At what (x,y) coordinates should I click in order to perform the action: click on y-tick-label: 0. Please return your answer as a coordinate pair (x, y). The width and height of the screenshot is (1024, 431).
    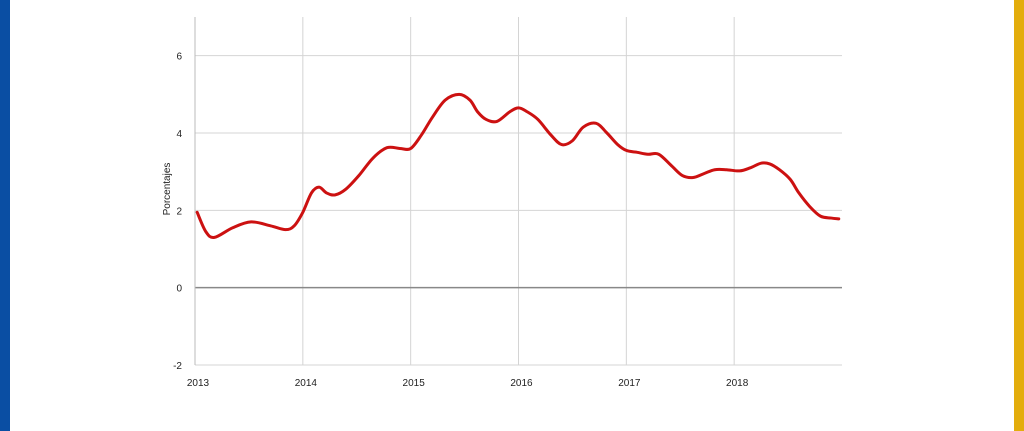
    Looking at the image, I should click on (179, 289).